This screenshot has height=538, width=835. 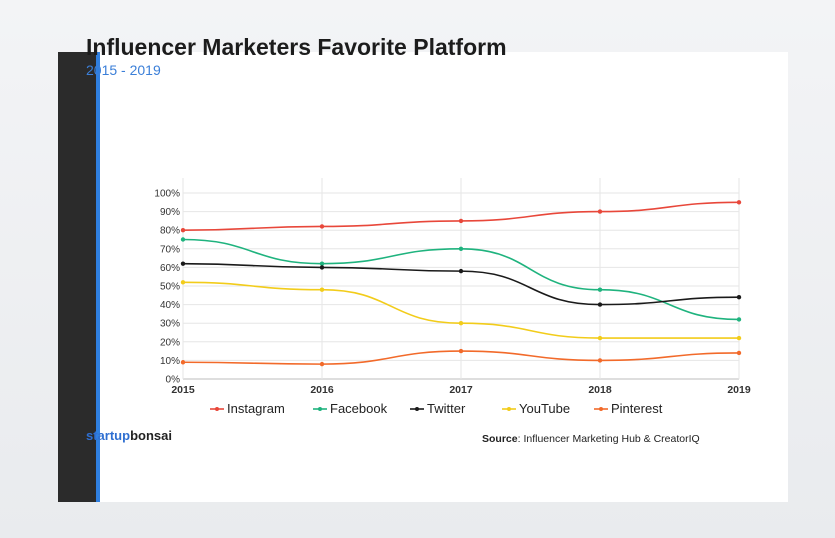 I want to click on chart-title: Influencer Marketers Favorite Platform, so click(x=296, y=47).